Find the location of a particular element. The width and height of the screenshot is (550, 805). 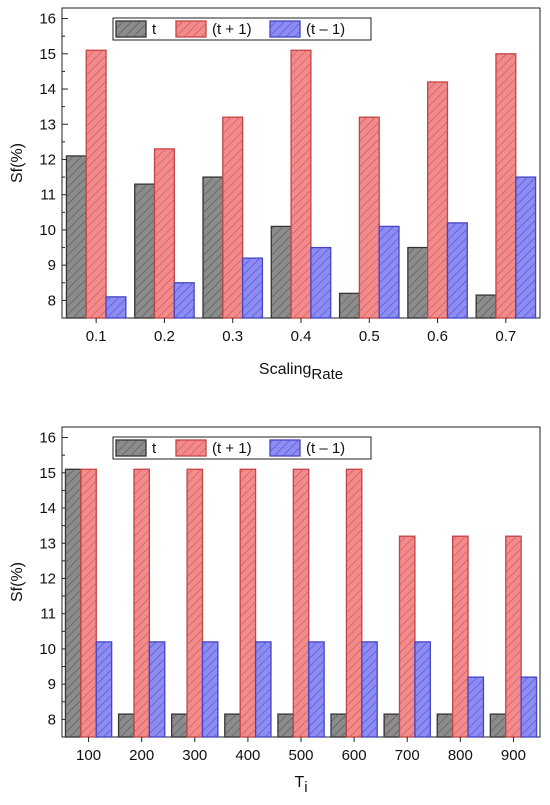

bar-hatch-tminus1-0.1 is located at coordinates (116, 307).